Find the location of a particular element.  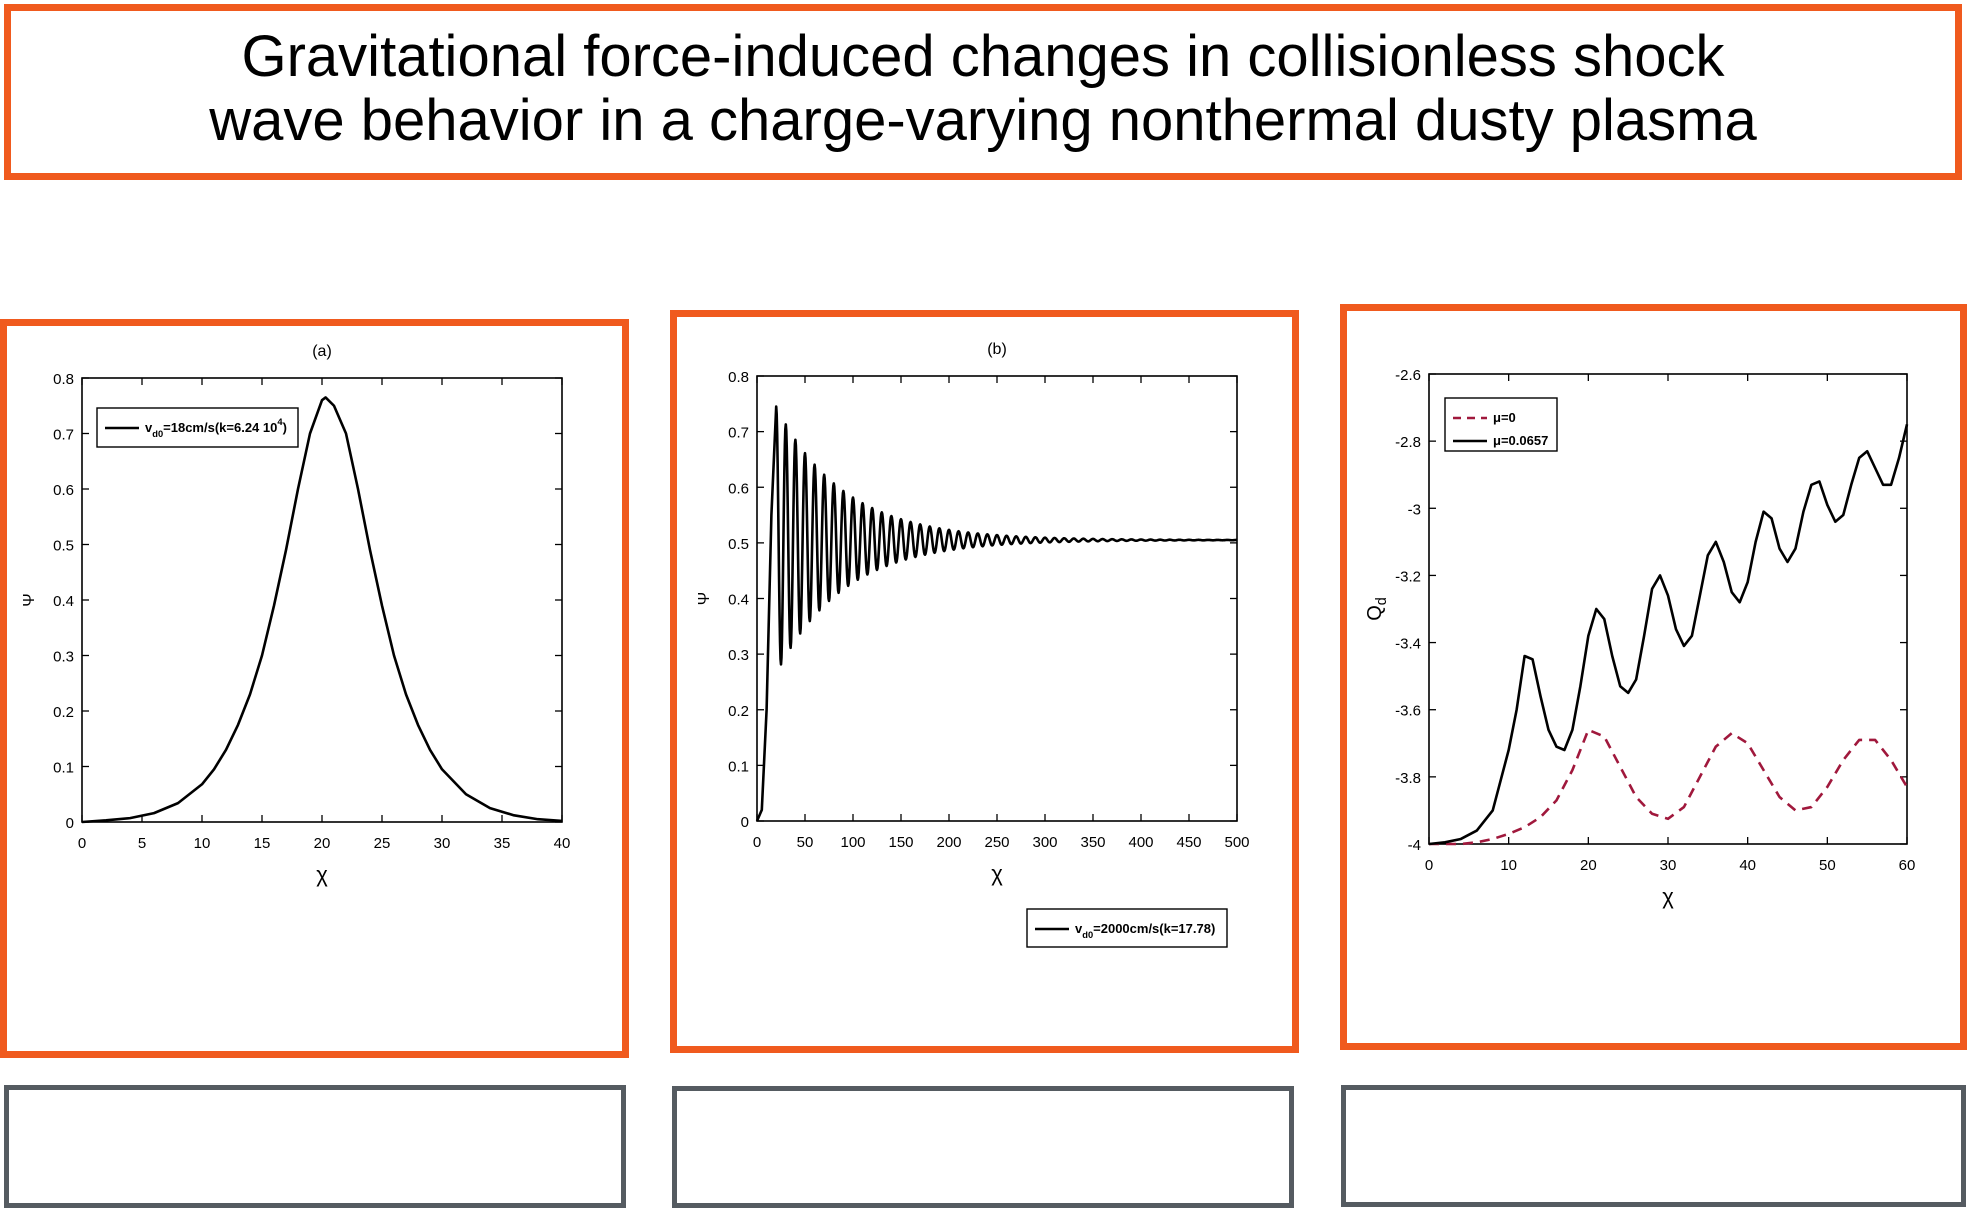

chart0-x-axis-label: χ is located at coordinates (322, 874).